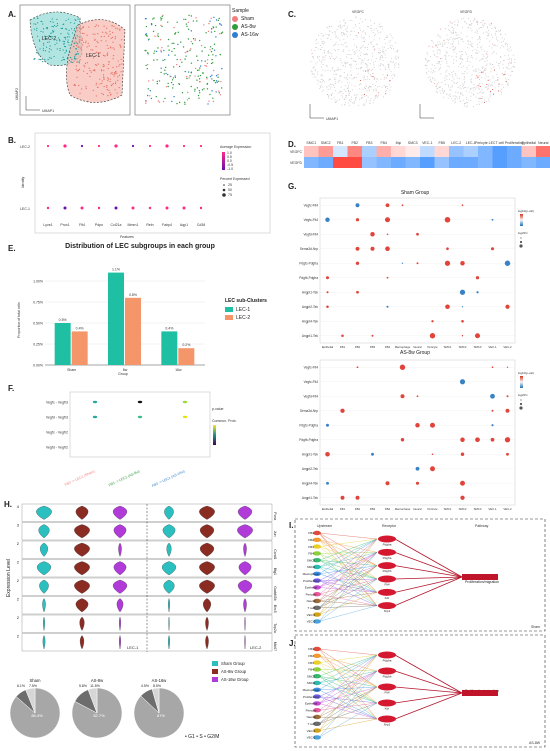 The height and width of the screenshot is (751, 550). What do you see at coordinates (463, 508) in the screenshot?
I see `g-col-label: SMC2` at bounding box center [463, 508].